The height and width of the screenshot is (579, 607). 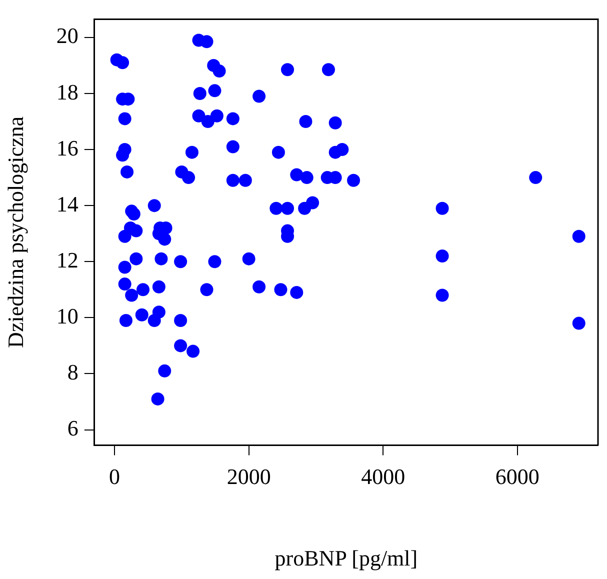 What do you see at coordinates (383, 477) in the screenshot?
I see `x-tick-label: 4000` at bounding box center [383, 477].